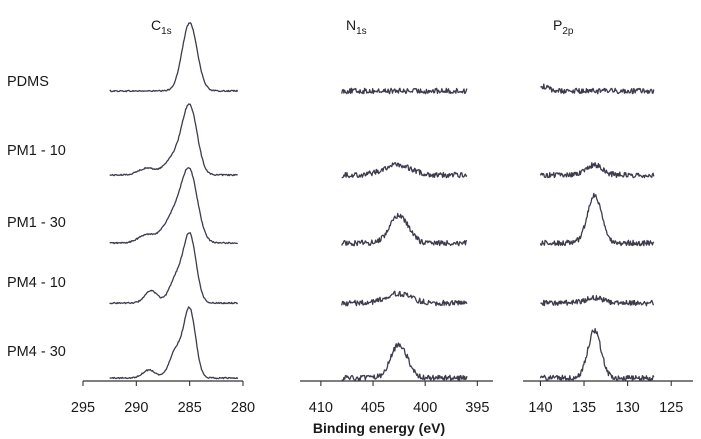 This screenshot has height=439, width=701. I want to click on x-tick-label: 140, so click(540, 408).